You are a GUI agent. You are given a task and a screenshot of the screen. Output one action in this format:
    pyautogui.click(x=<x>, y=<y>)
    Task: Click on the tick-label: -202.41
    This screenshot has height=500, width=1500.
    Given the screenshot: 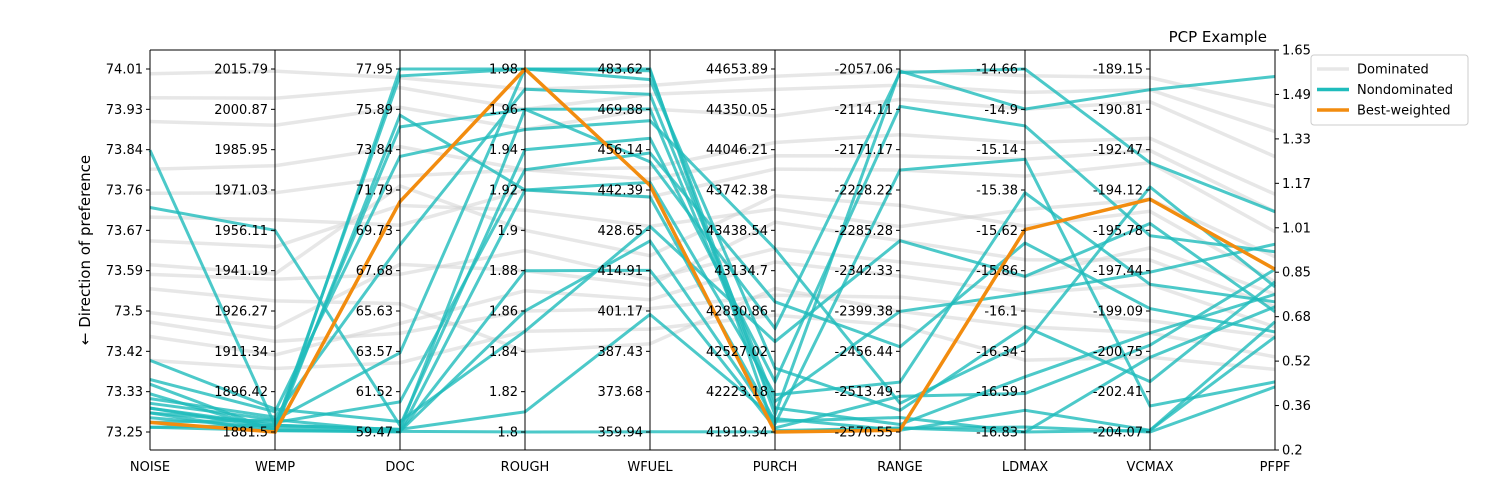 What is the action you would take?
    pyautogui.click(x=1118, y=392)
    